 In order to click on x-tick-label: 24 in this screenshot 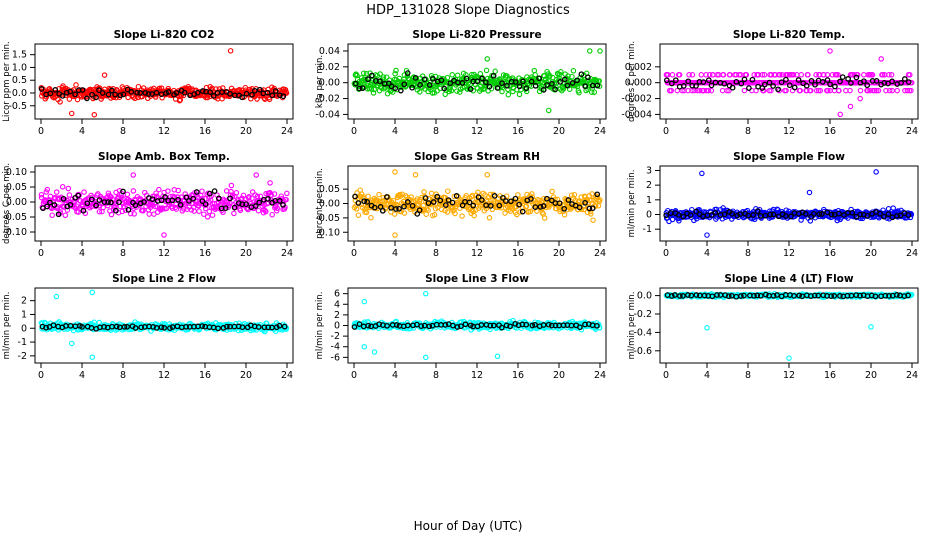, I will do `click(912, 131)`.